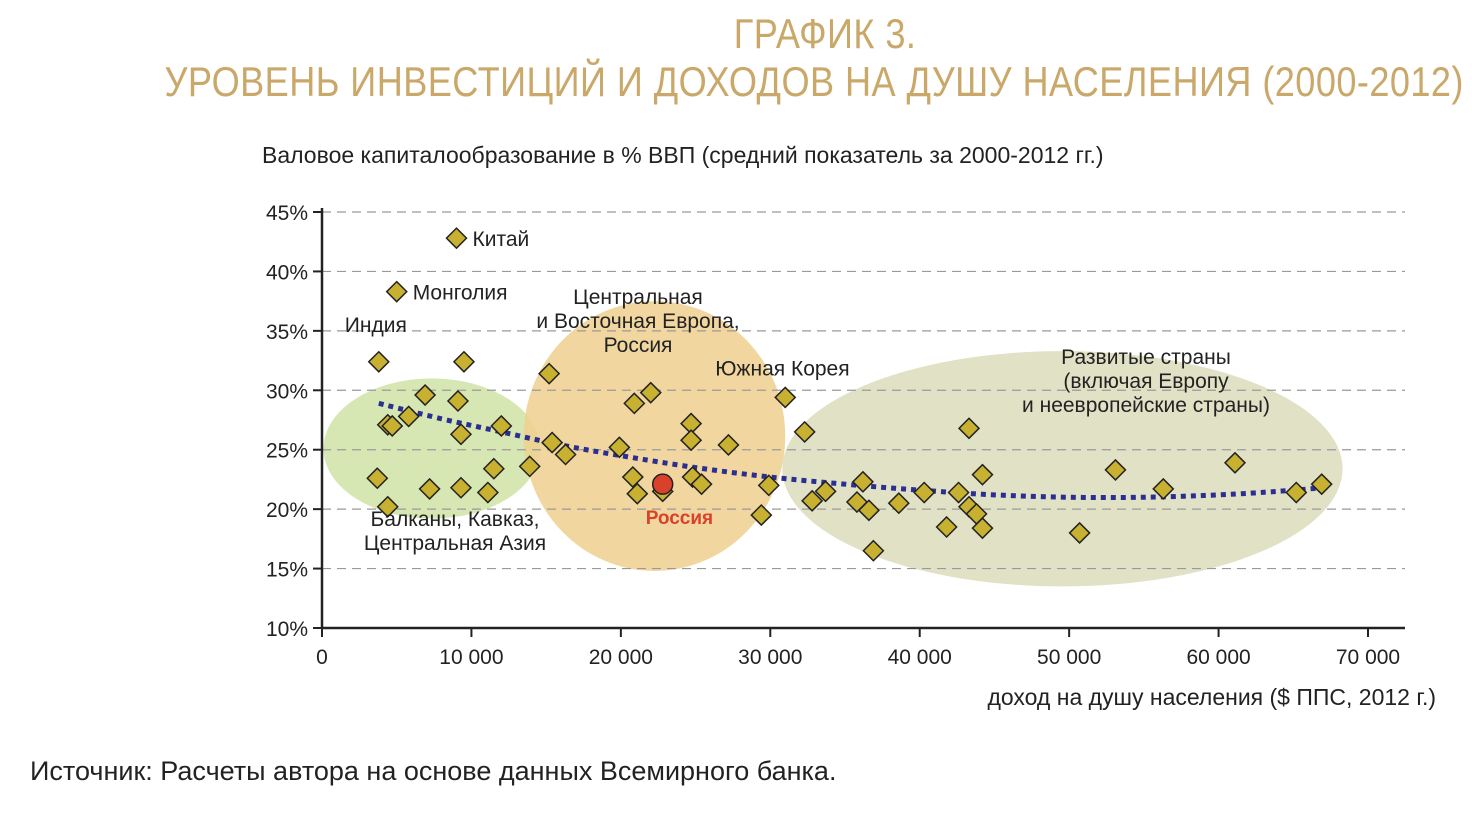 The height and width of the screenshot is (816, 1472). What do you see at coordinates (782, 368) in the screenshot?
I see `point-label: Южная Корея` at bounding box center [782, 368].